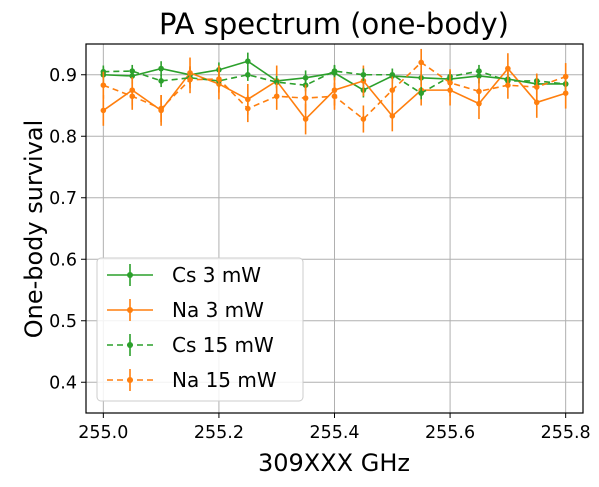 This screenshot has width=599, height=487. Describe the element at coordinates (63, 260) in the screenshot. I see `y-tick-label: 0.6` at that location.